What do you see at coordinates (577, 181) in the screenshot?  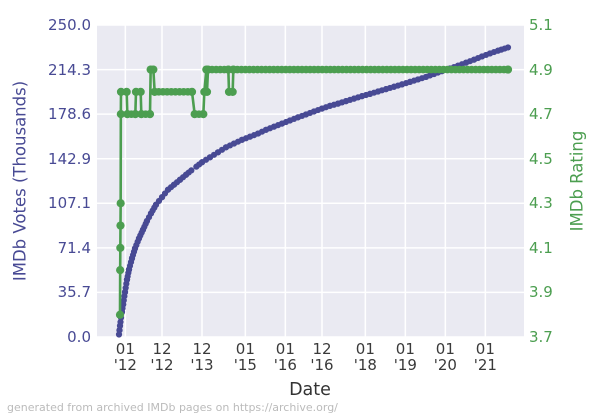 I see `y-axis-right-title: IMDb Rating` at bounding box center [577, 181].